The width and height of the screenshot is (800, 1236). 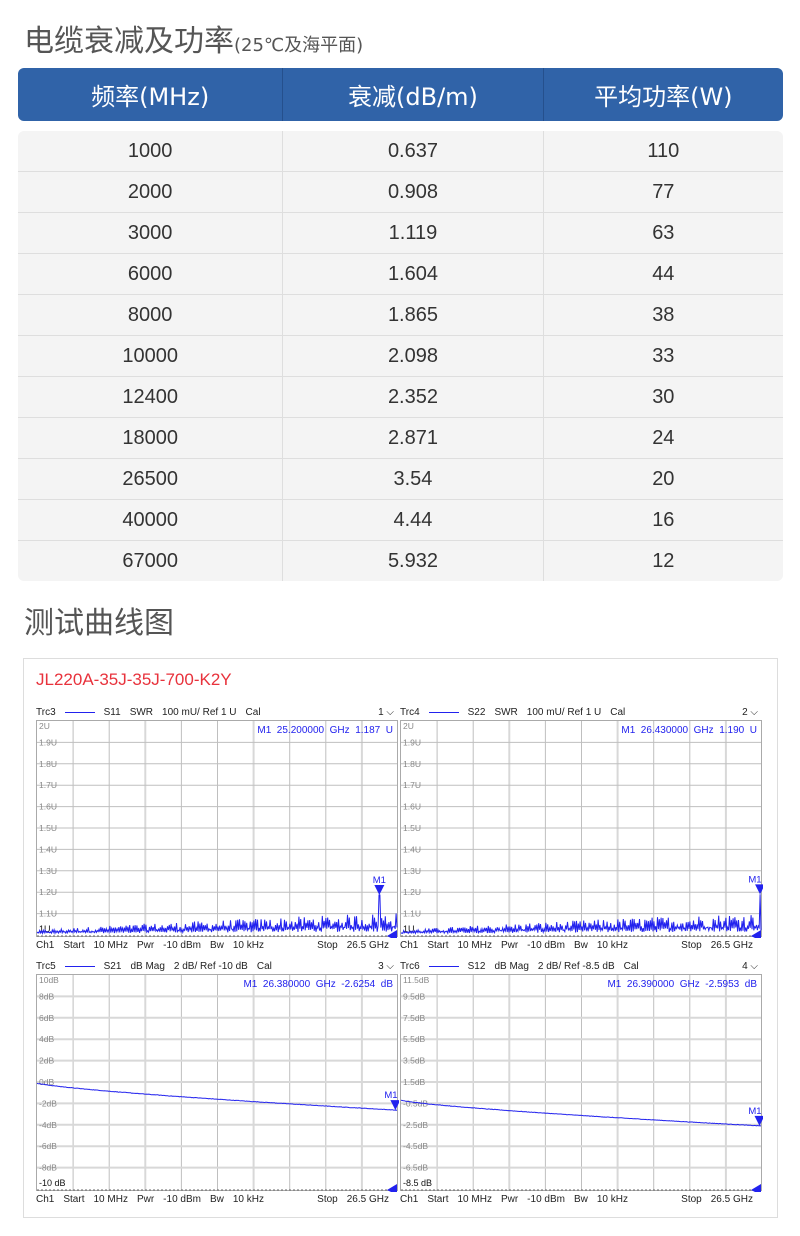 What do you see at coordinates (367, 945) in the screenshot?
I see `footer-item: 26.5 GHz` at bounding box center [367, 945].